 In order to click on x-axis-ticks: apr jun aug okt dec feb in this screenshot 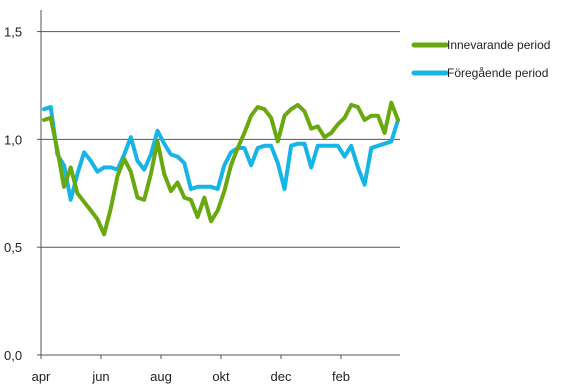, I will do `click(191, 369)`.